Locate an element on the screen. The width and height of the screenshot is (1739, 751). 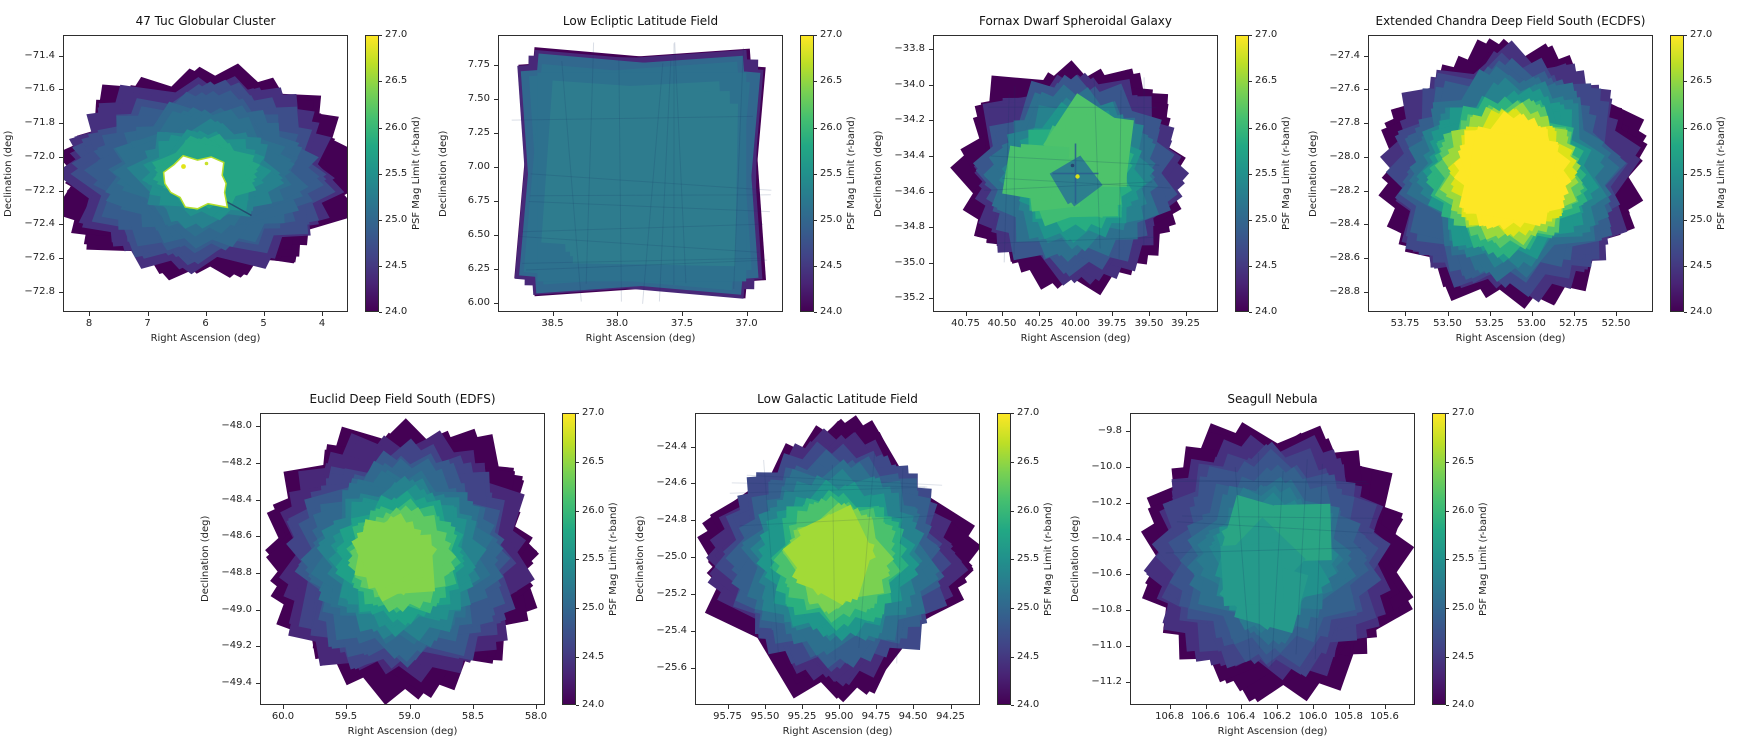
x-tick-label: 105.8 is located at coordinates (1348, 716).